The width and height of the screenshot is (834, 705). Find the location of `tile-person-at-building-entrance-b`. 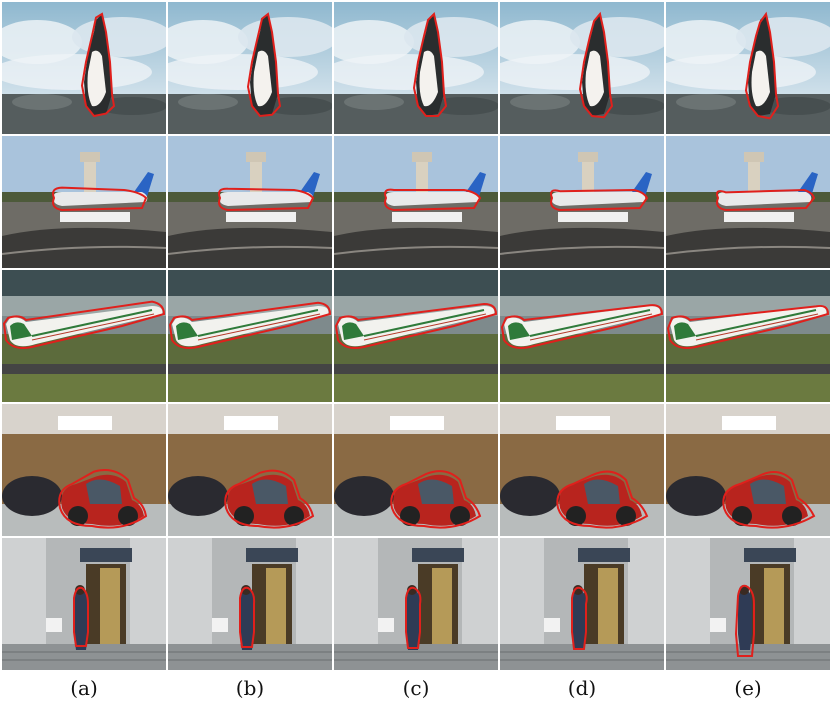

tile-person-at-building-entrance-b is located at coordinates (250, 604).